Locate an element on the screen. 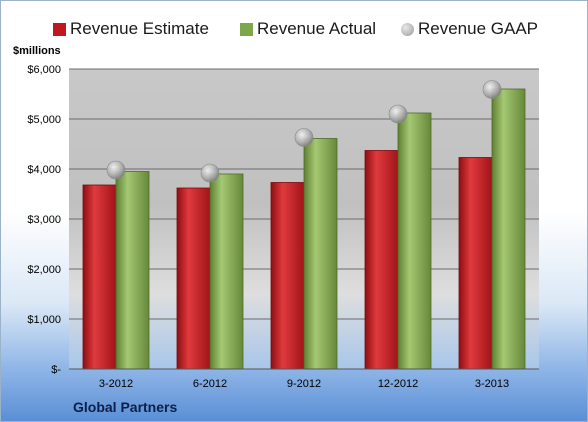  y-tick-label: $- is located at coordinates (56, 370).